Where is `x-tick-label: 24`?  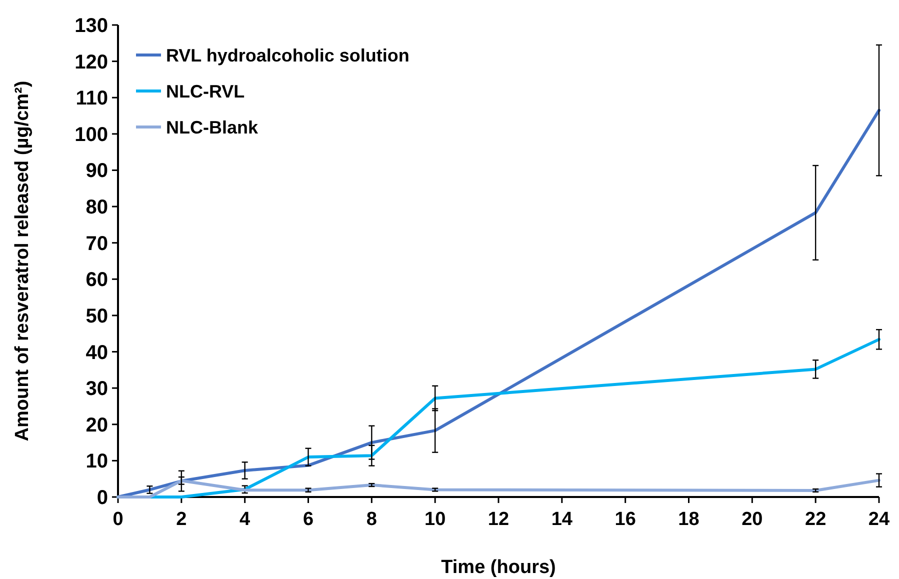
x-tick-label: 24 is located at coordinates (879, 519).